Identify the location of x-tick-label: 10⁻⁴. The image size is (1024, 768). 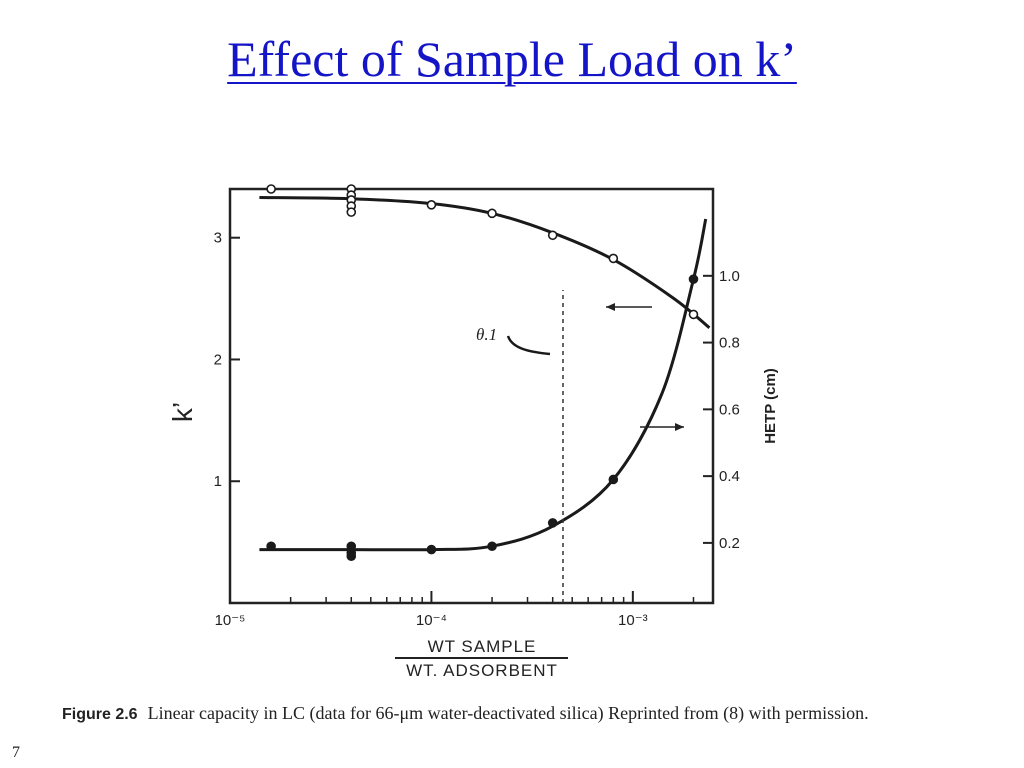
(431, 620).